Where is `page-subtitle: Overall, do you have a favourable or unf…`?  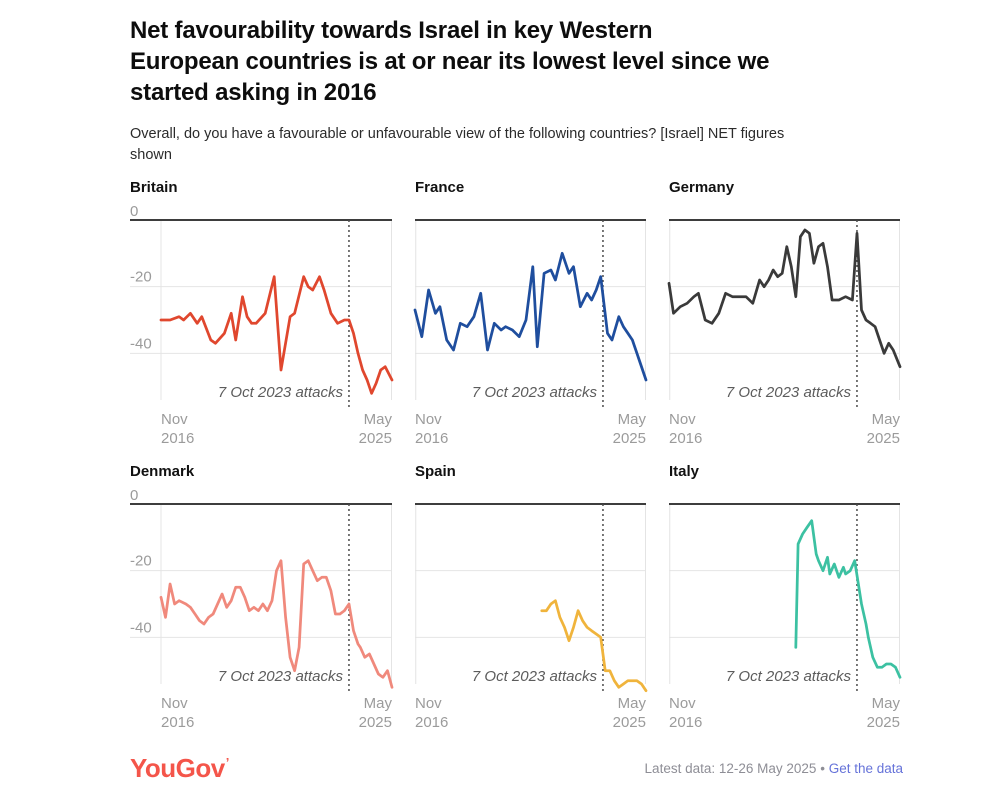 page-subtitle: Overall, do you have a favourable or unf… is located at coordinates (520, 145).